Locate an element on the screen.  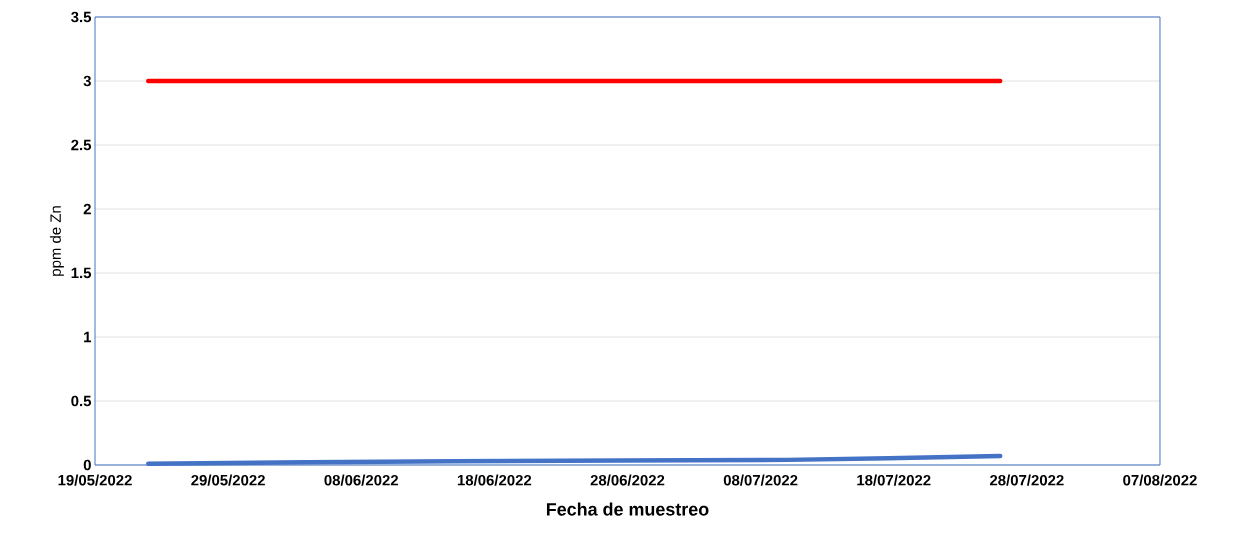
x-tick-label: 18/06/2022 is located at coordinates (494, 480).